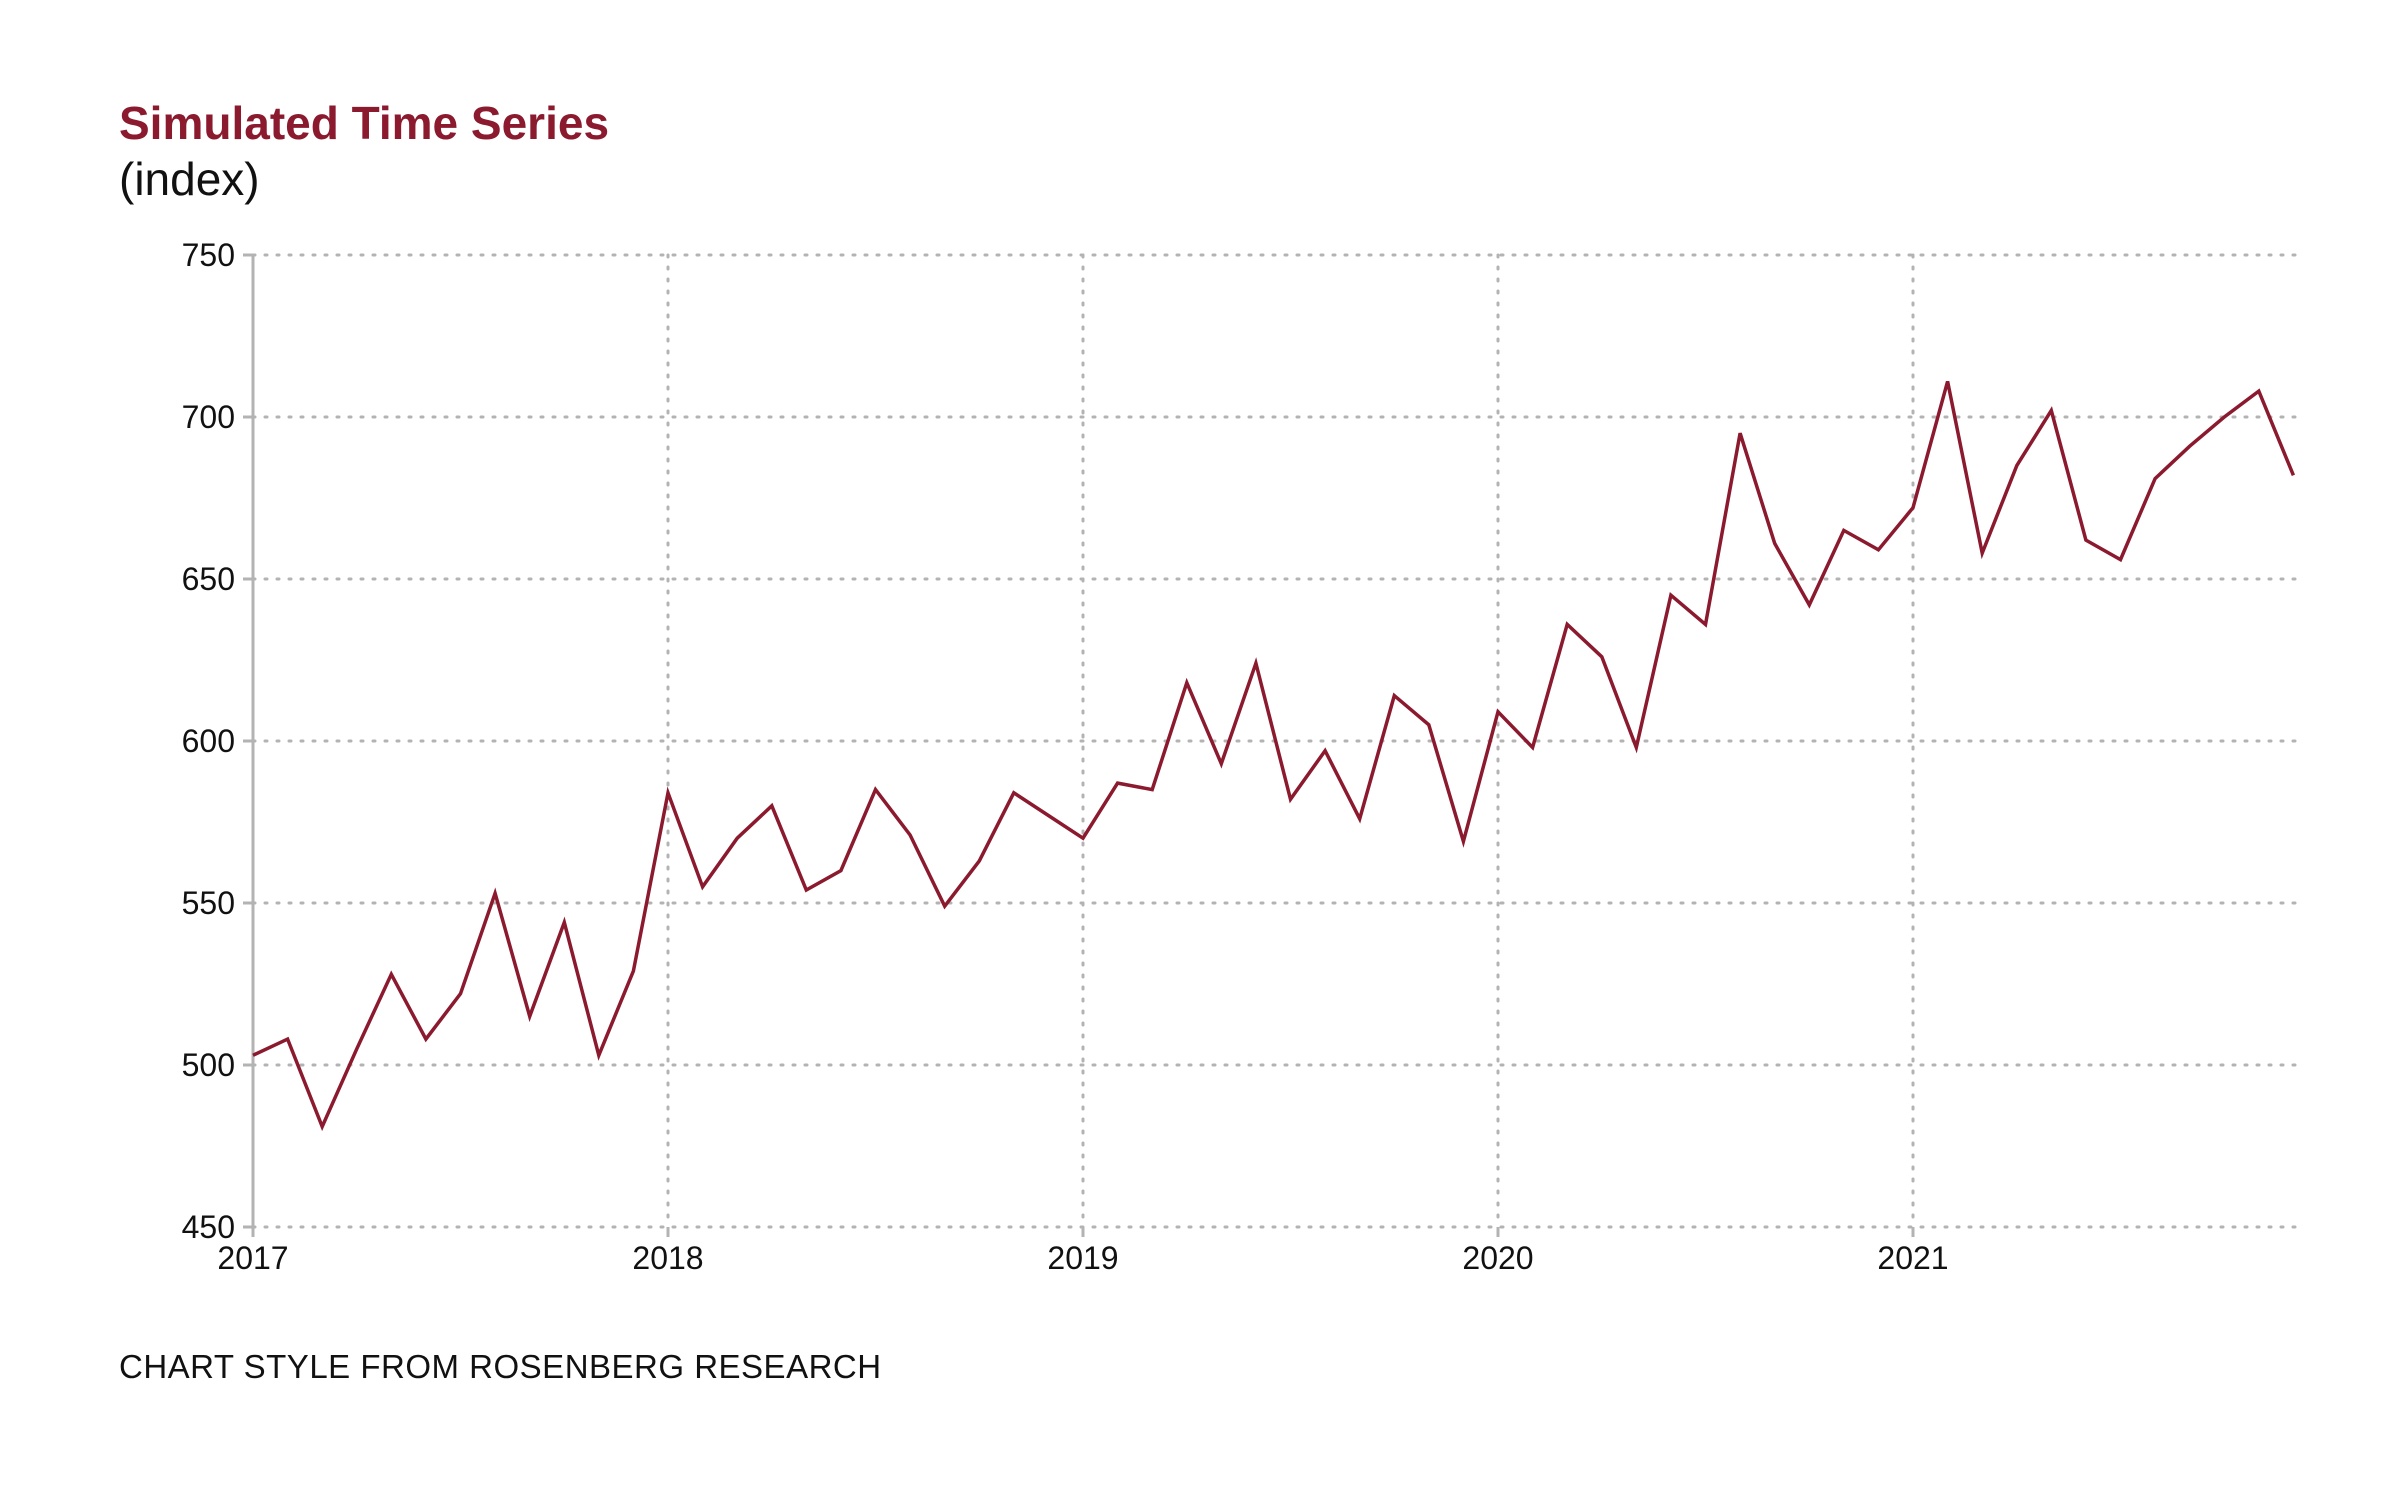 The width and height of the screenshot is (2400, 1500). I want to click on chart-subtitle: (index), so click(189, 179).